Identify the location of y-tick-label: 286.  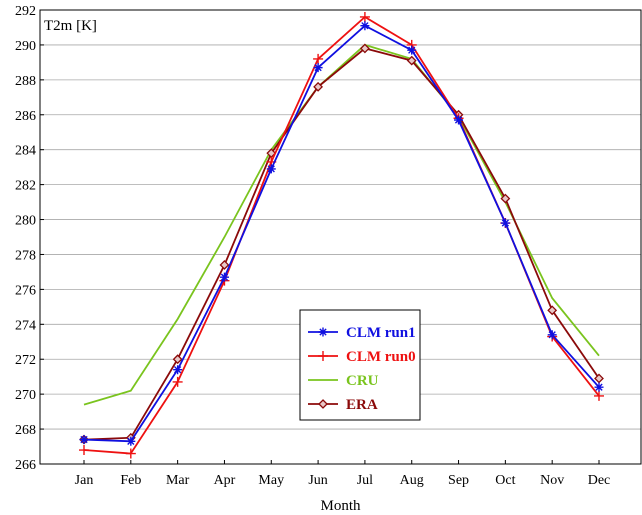
(25, 116).